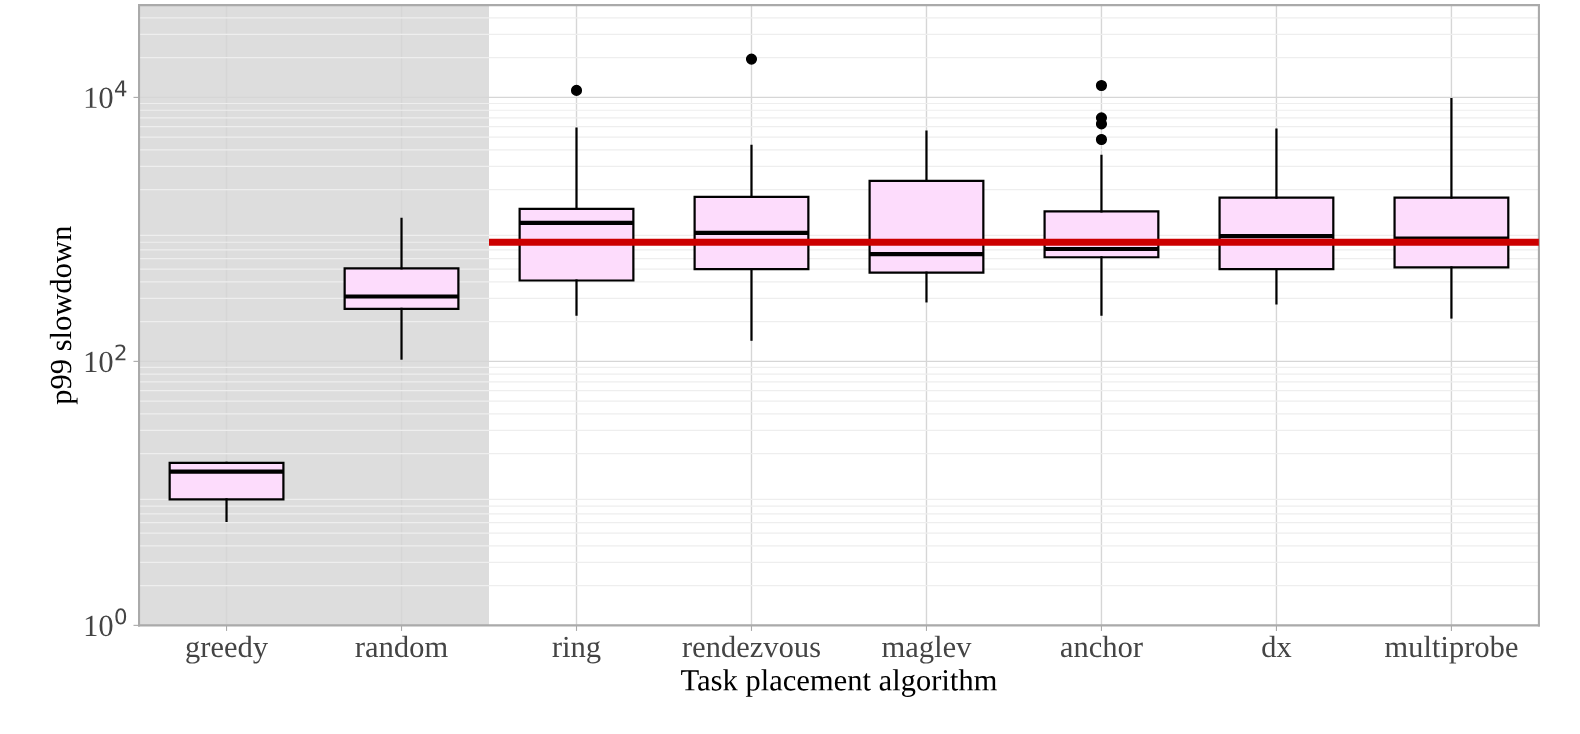  What do you see at coordinates (1101, 646) in the screenshot?
I see `x-tick-label: anchor` at bounding box center [1101, 646].